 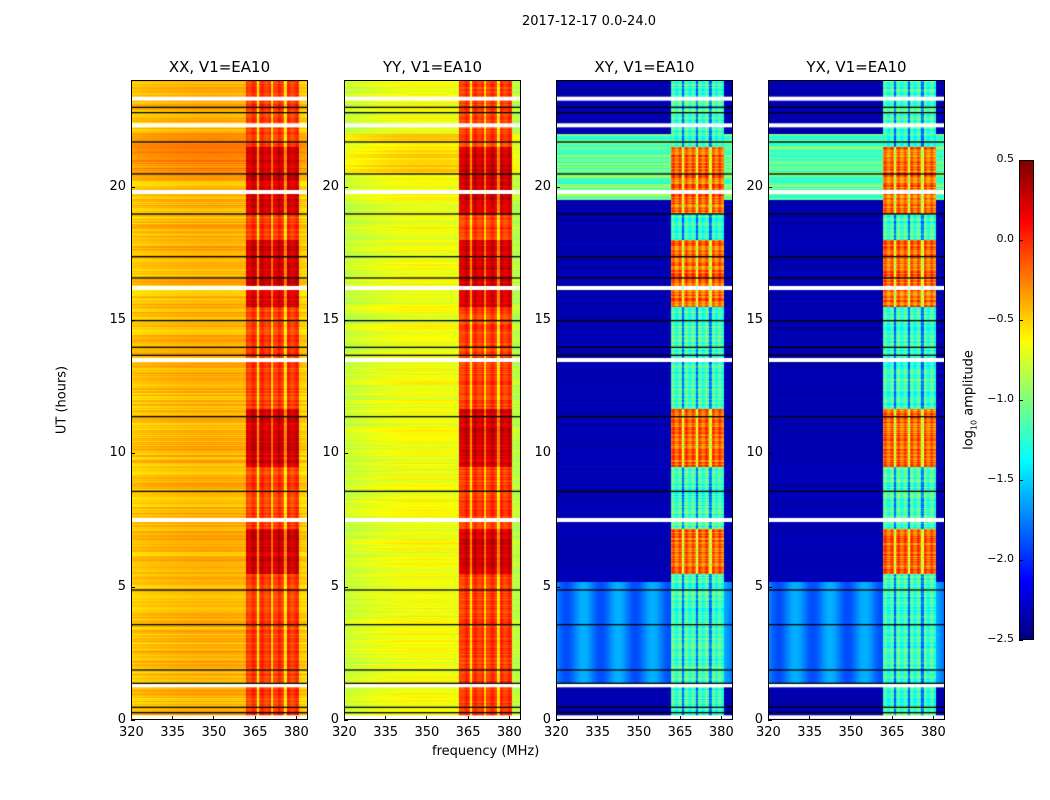 What do you see at coordinates (969, 440) in the screenshot?
I see `colorbar-label-log: log` at bounding box center [969, 440].